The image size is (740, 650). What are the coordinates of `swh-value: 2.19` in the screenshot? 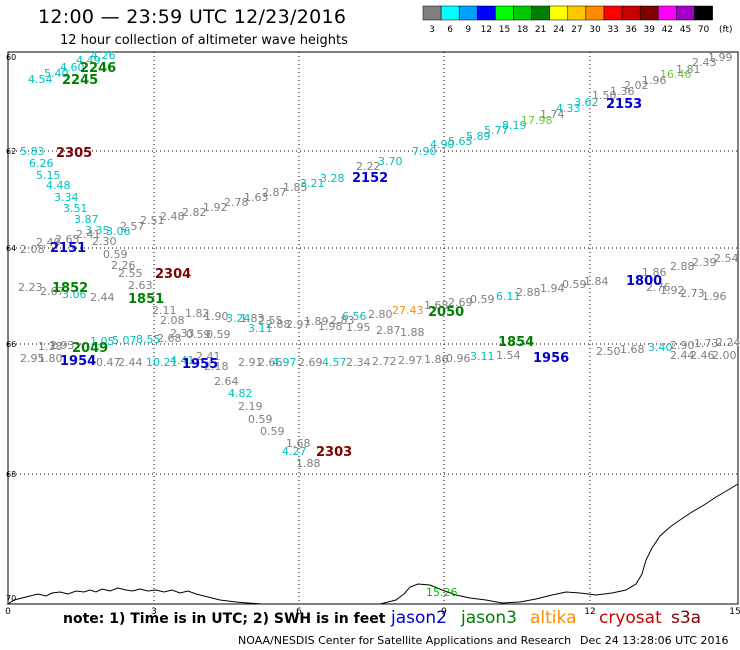 It's located at (250, 406).